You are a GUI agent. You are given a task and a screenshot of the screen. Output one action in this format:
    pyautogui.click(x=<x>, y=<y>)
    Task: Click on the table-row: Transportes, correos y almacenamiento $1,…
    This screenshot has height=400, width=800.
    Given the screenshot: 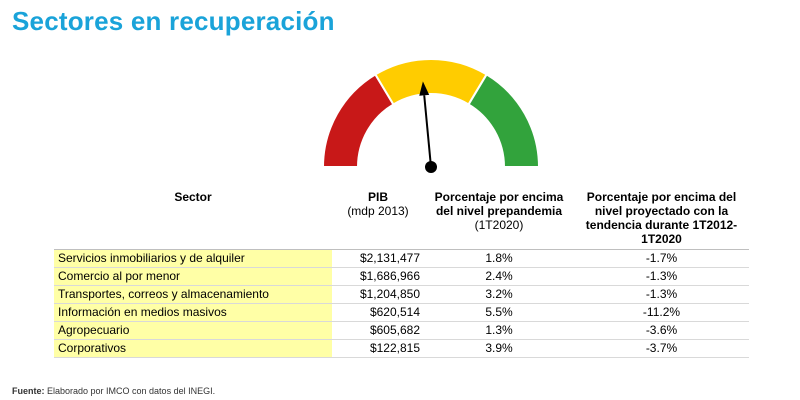 What is the action you would take?
    pyautogui.click(x=401, y=294)
    